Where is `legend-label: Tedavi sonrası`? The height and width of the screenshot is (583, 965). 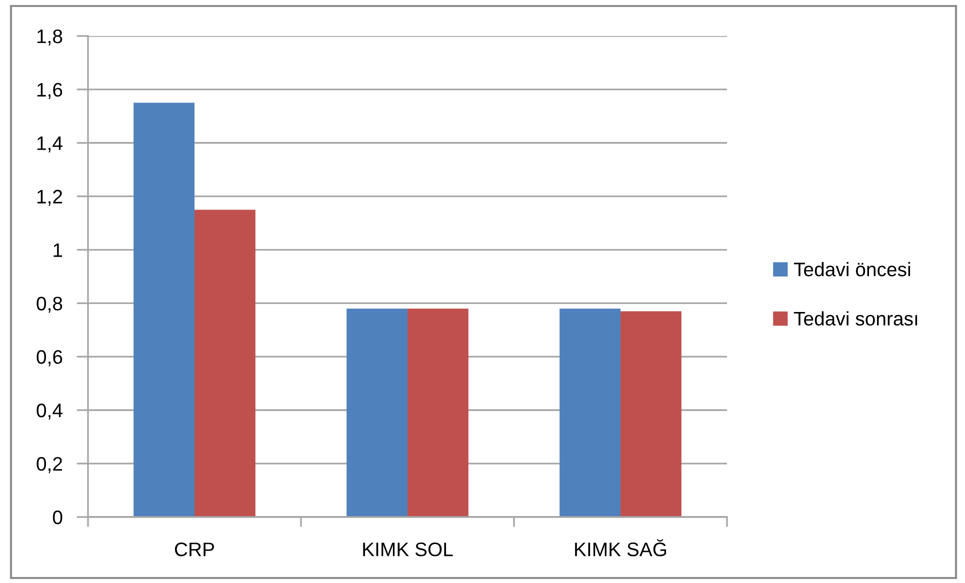 legend-label: Tedavi sonrası is located at coordinates (856, 318).